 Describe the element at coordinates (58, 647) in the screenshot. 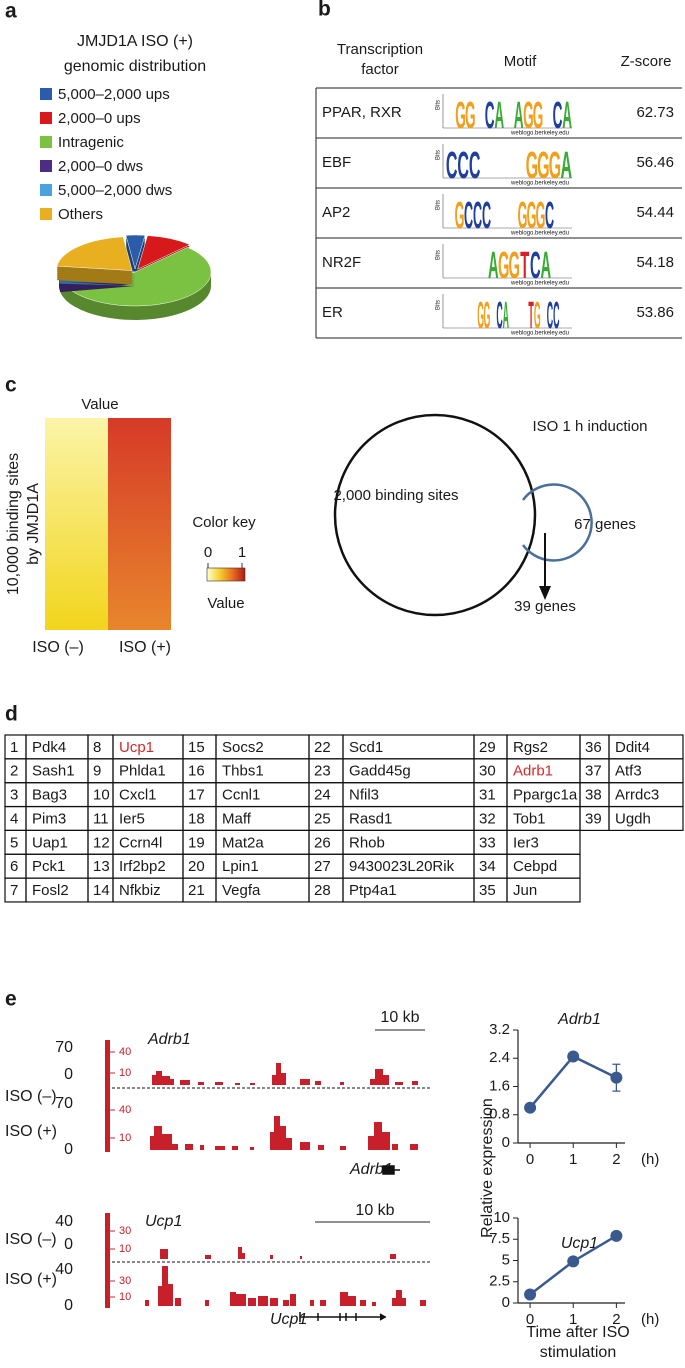

I see `heatmap-column-label: ISO (–)` at that location.